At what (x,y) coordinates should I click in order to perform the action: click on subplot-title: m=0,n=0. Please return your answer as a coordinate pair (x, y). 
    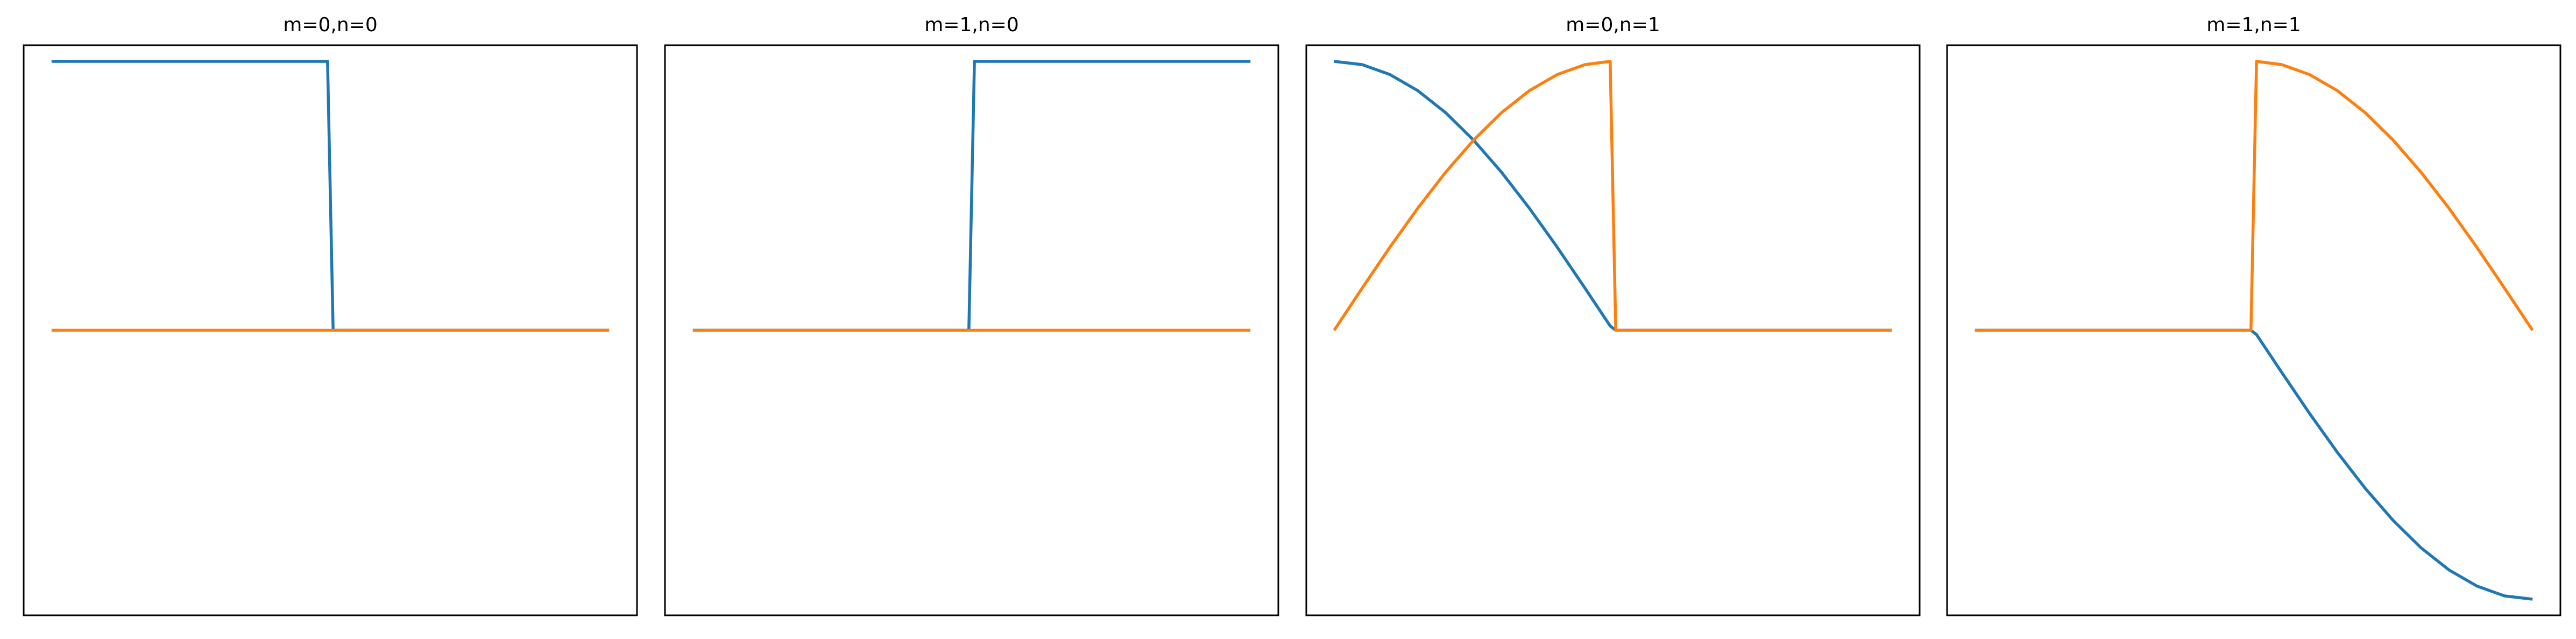
    Looking at the image, I should click on (330, 25).